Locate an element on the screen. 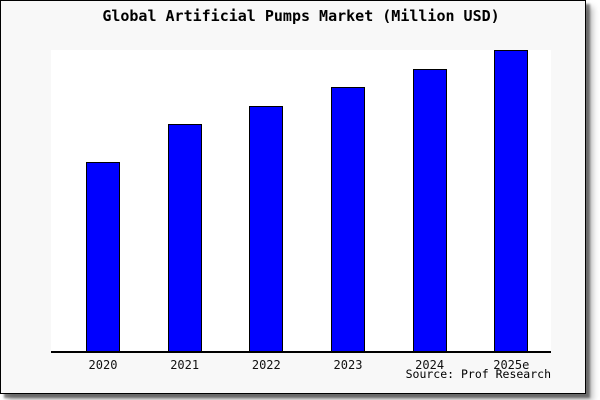  bar-2020 is located at coordinates (103, 256).